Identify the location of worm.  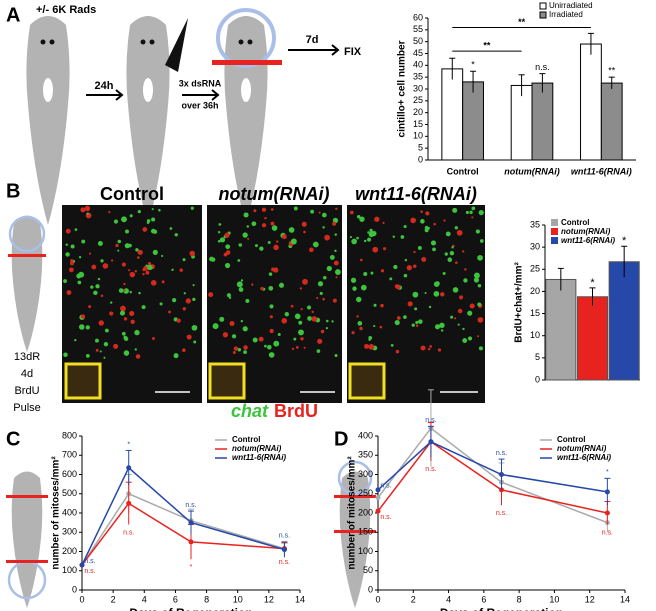
(27, 539).